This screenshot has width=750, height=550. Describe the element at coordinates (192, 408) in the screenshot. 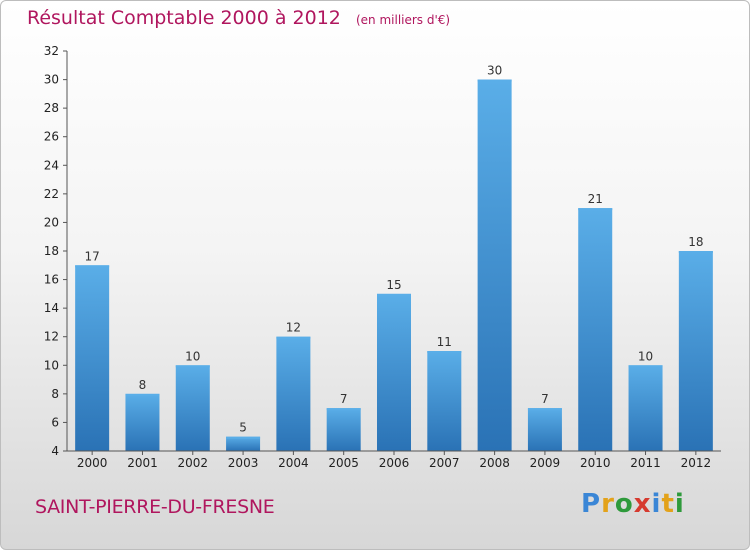

I see `bar-2002` at that location.